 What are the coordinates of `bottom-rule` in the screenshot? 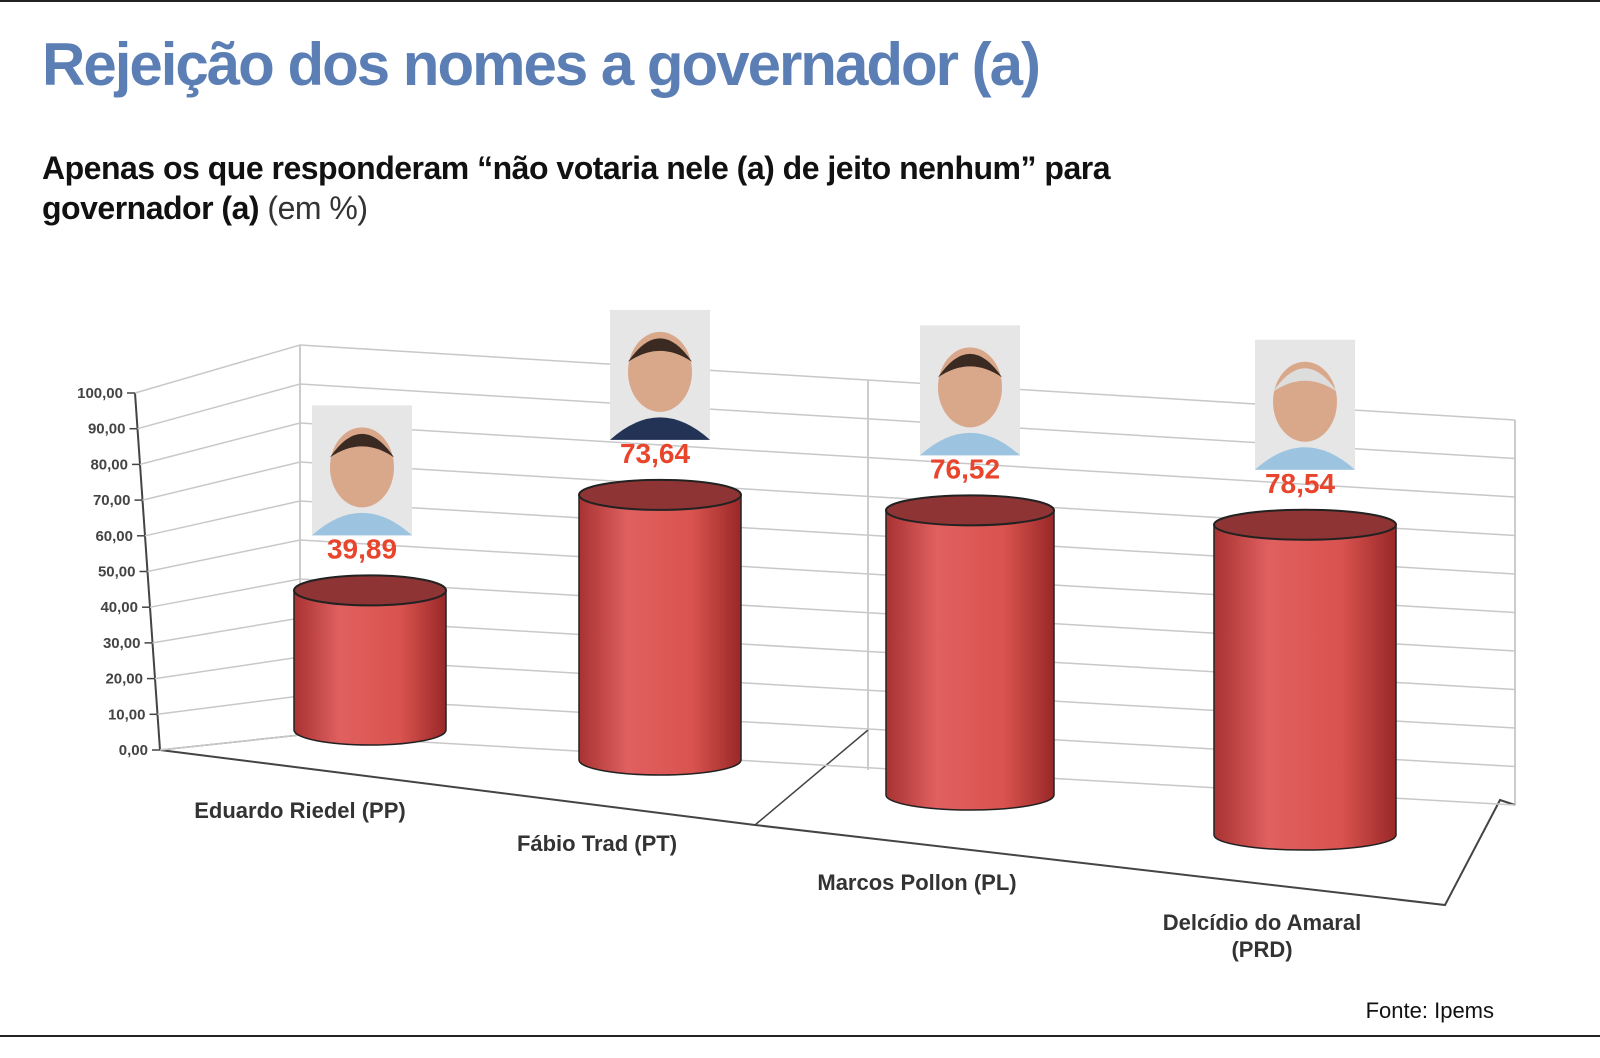 It's located at (800, 1036).